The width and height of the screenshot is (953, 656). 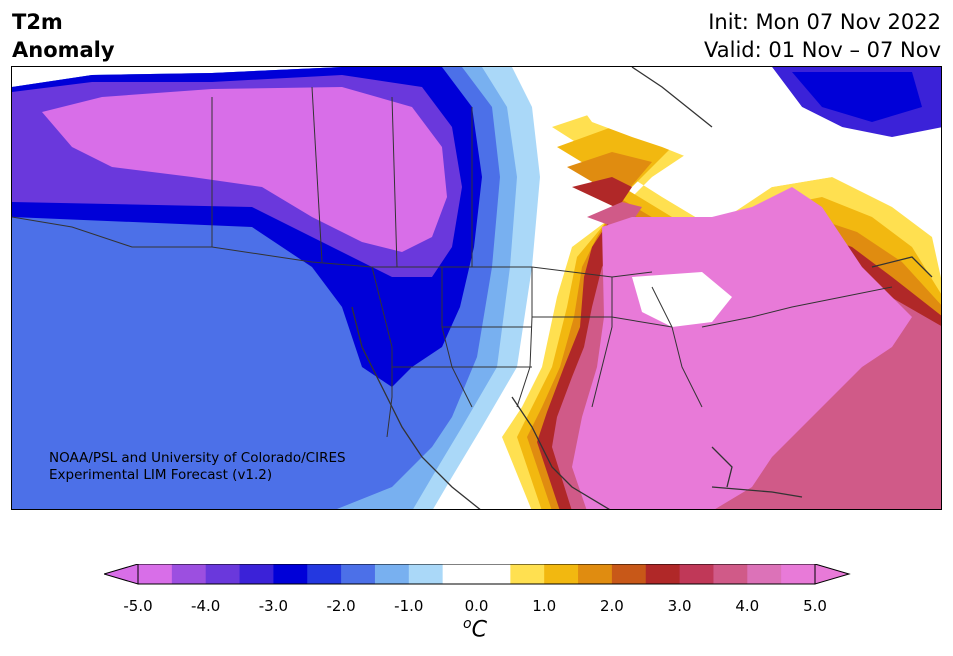 I want to click on units-label: oC, so click(x=475, y=629).